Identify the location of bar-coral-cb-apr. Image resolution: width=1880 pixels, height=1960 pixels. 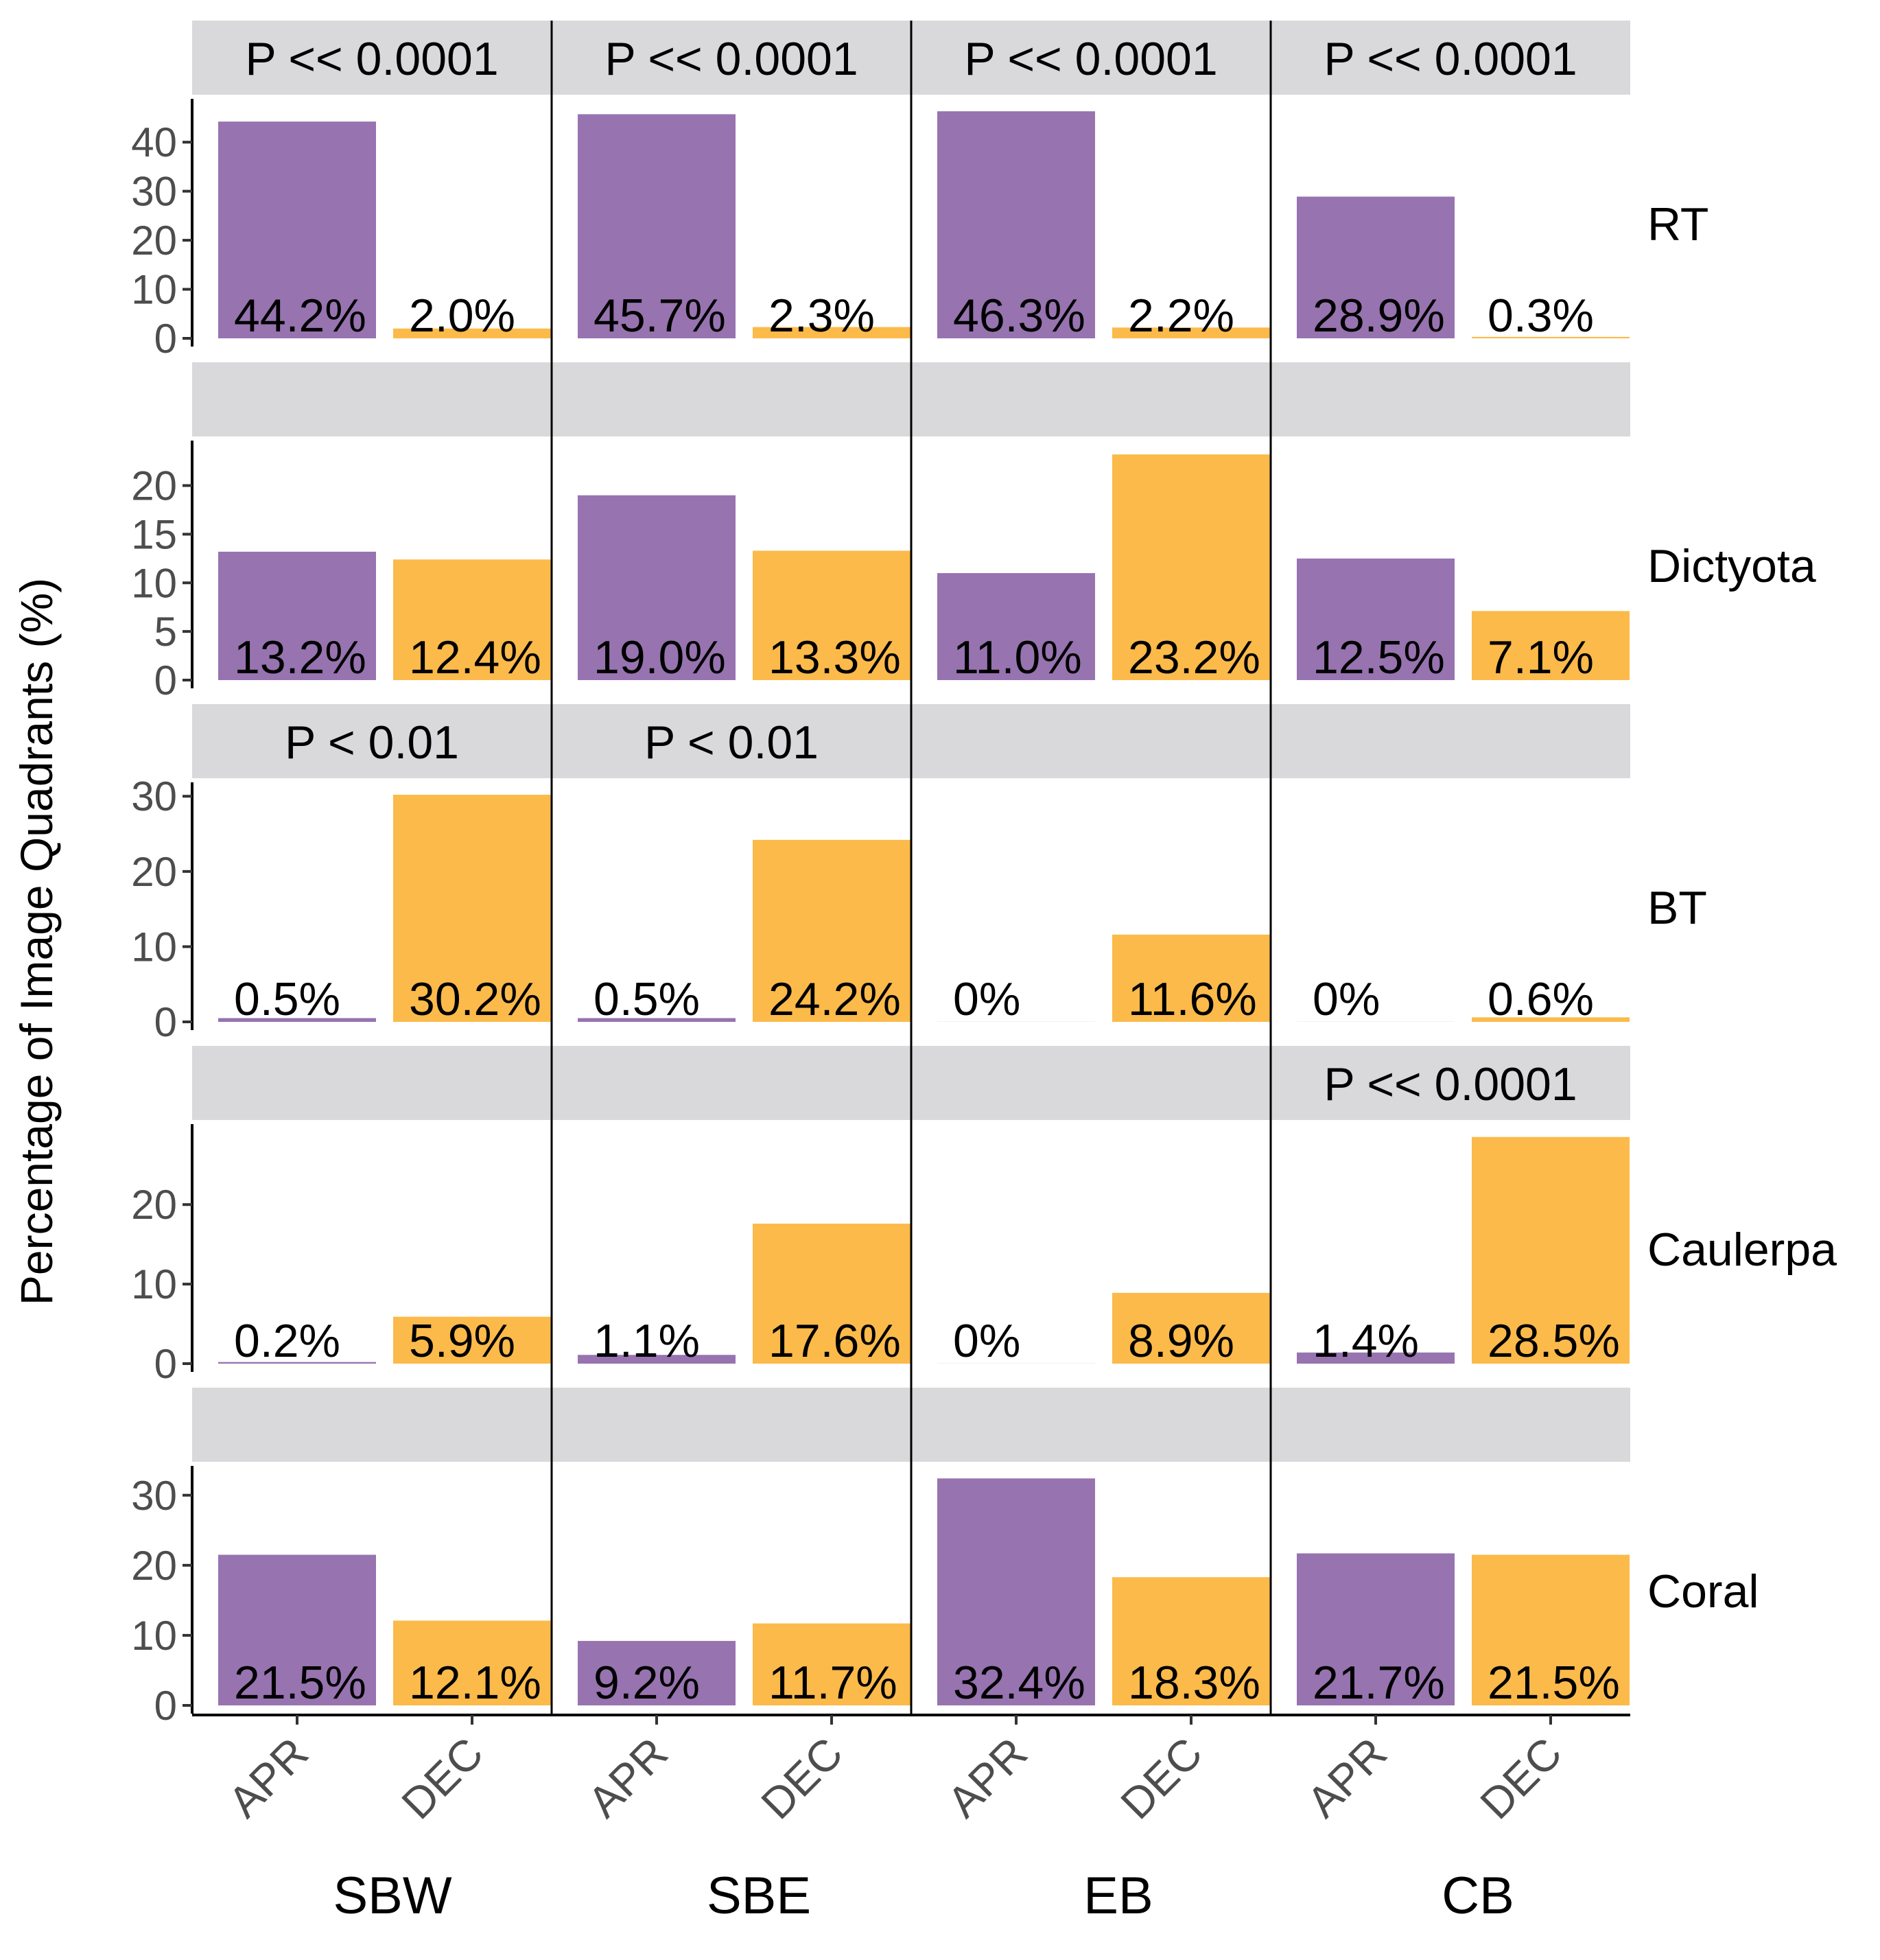
(1376, 1629).